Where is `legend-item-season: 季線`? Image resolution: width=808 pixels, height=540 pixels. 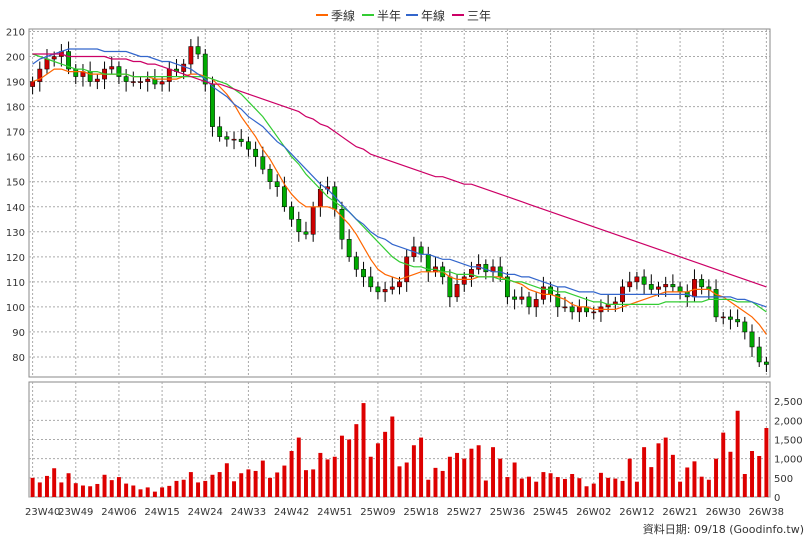 legend-item-season: 季線 is located at coordinates (335, 15).